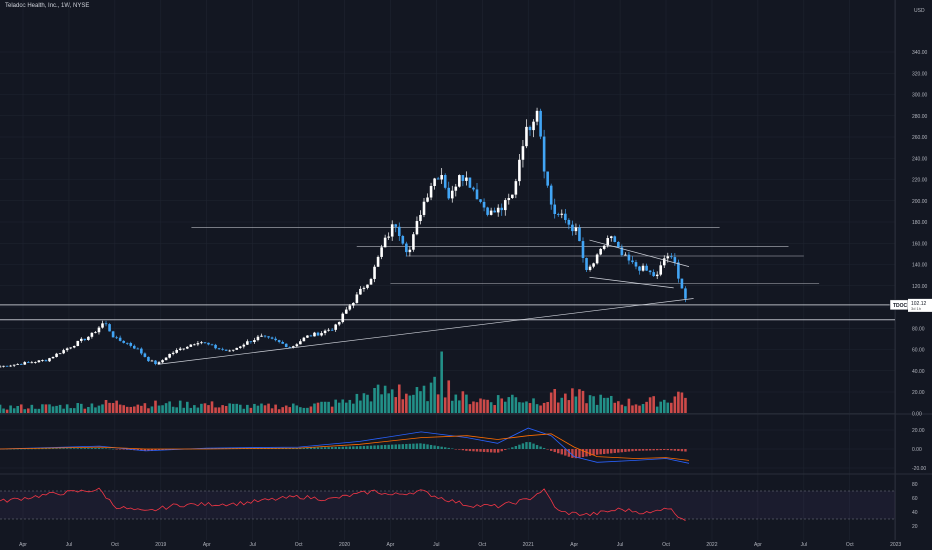 This screenshot has height=550, width=932. What do you see at coordinates (343, 504) in the screenshot?
I see `rsi-line` at bounding box center [343, 504].